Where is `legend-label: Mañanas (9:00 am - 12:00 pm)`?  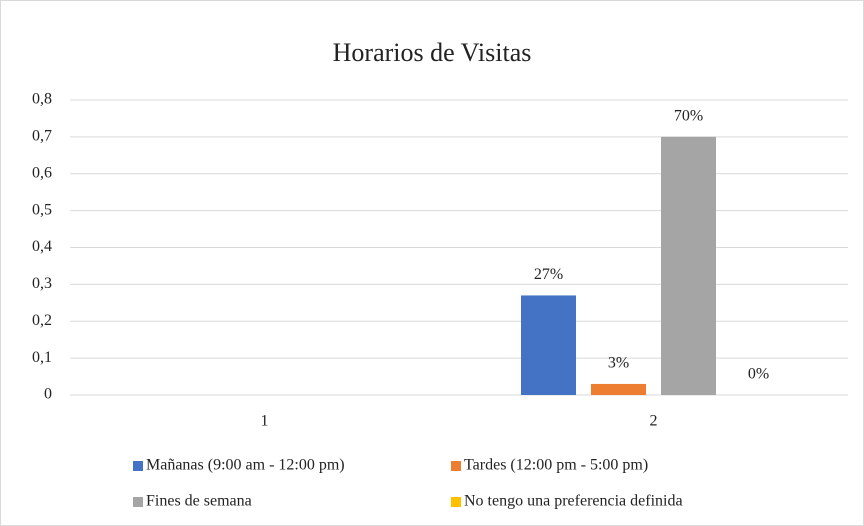 legend-label: Mañanas (9:00 am - 12:00 pm) is located at coordinates (245, 465).